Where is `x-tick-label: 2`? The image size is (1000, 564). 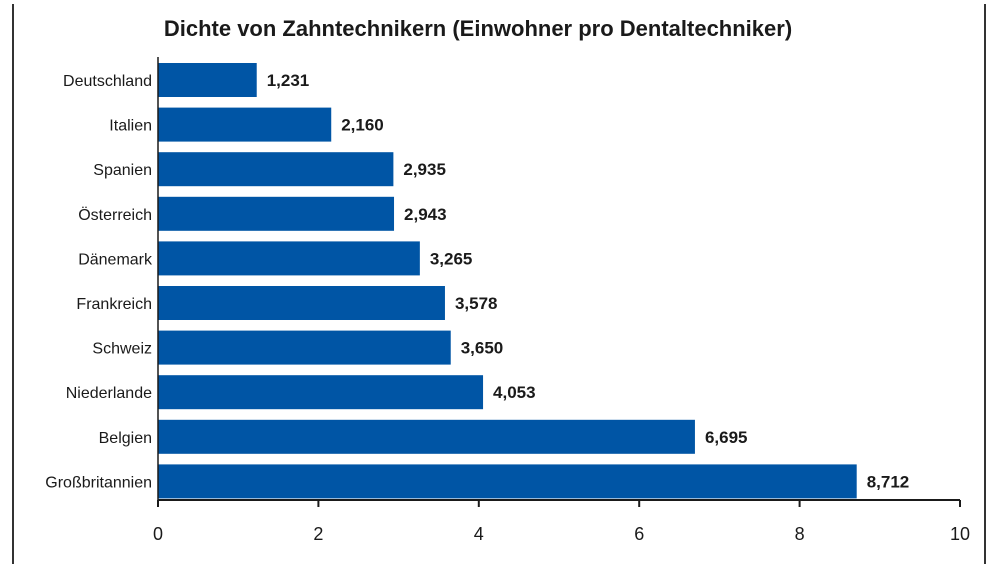 x-tick-label: 2 is located at coordinates (318, 534).